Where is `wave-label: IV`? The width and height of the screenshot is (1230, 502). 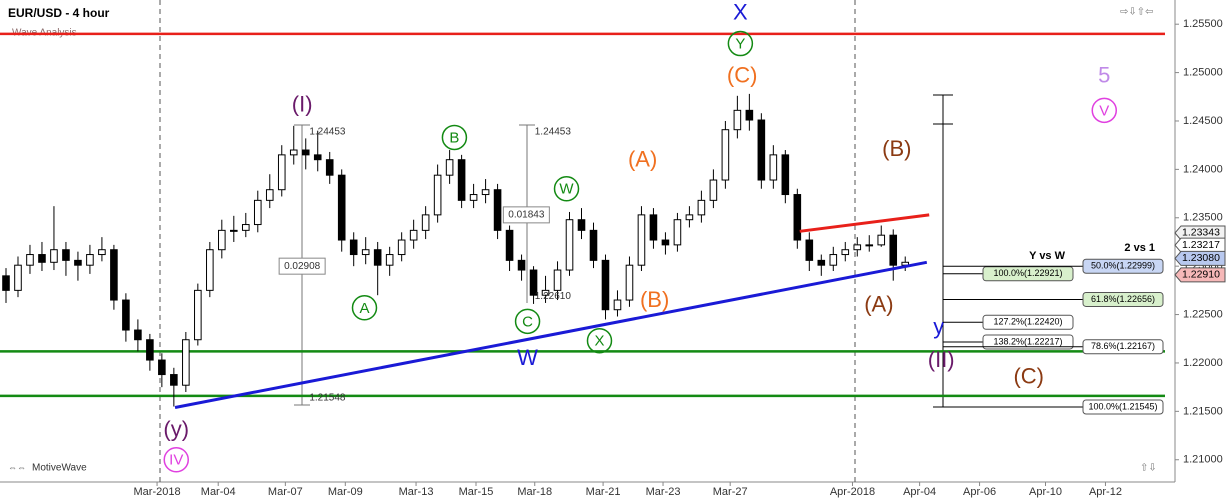 wave-label: IV is located at coordinates (176, 460).